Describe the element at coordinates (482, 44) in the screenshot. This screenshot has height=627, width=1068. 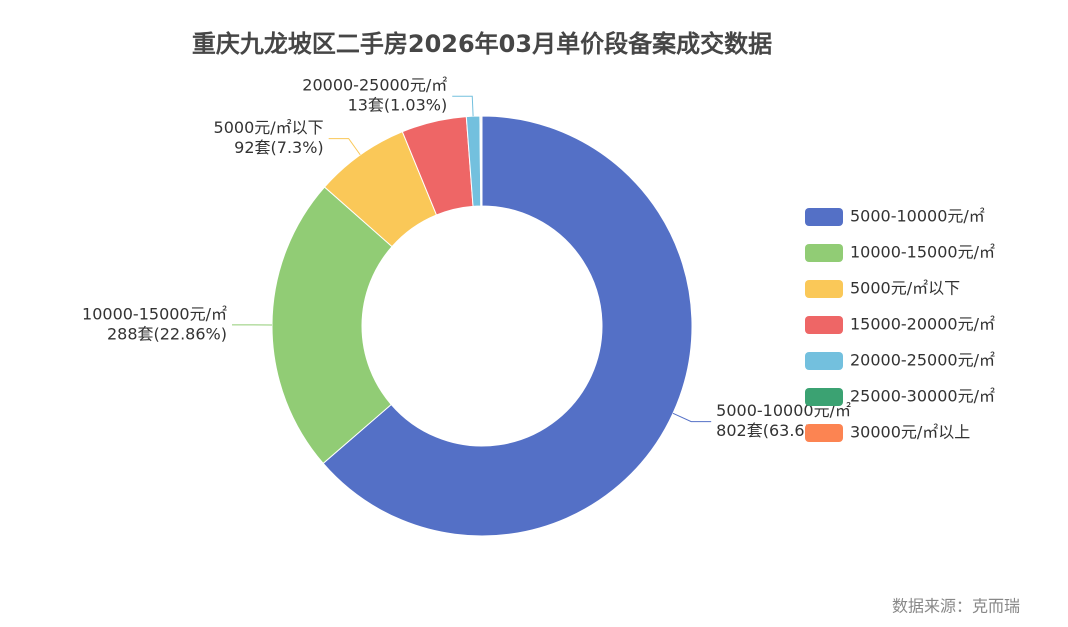
I see `chart-title: 重庆九龙坡区二手房2026年03月单价段备案成交数据` at that location.